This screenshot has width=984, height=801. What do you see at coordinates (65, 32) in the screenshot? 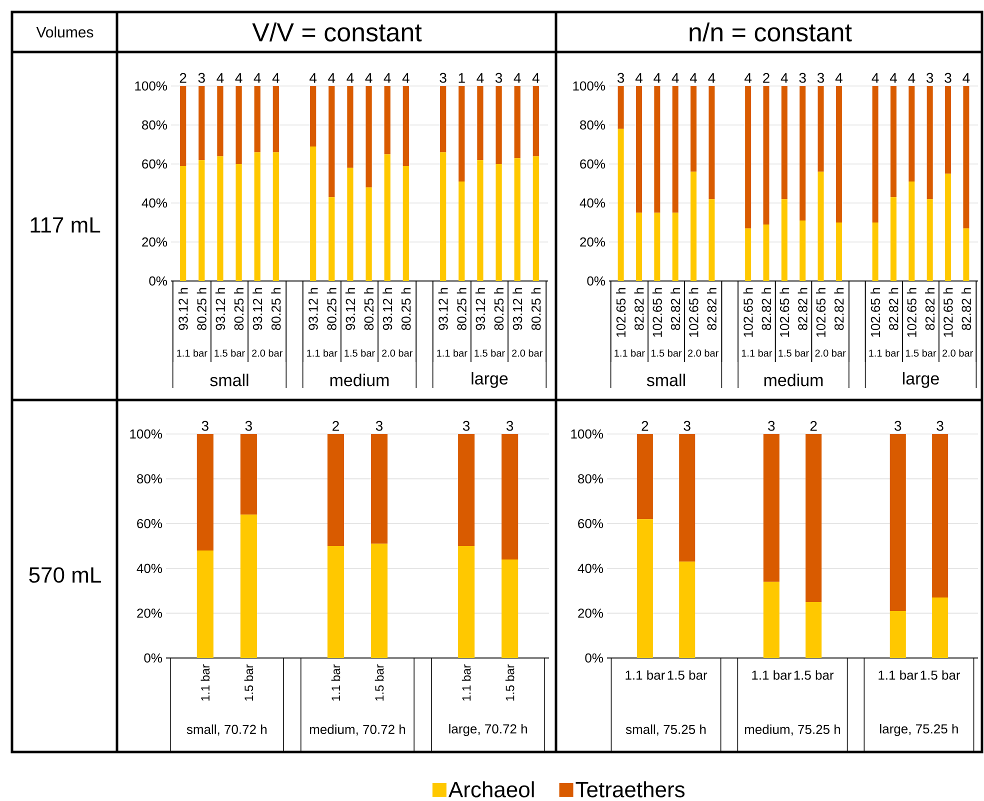
I see `text: Volumes` at bounding box center [65, 32].